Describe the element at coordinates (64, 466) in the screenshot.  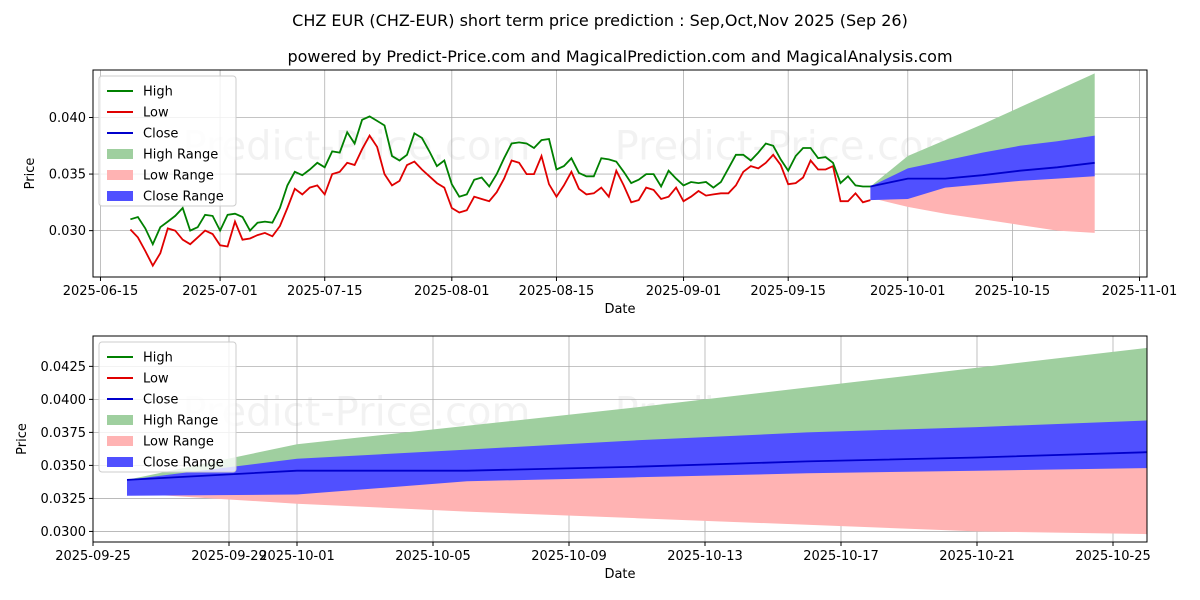
I see `y-tick-label: 0.0350` at that location.